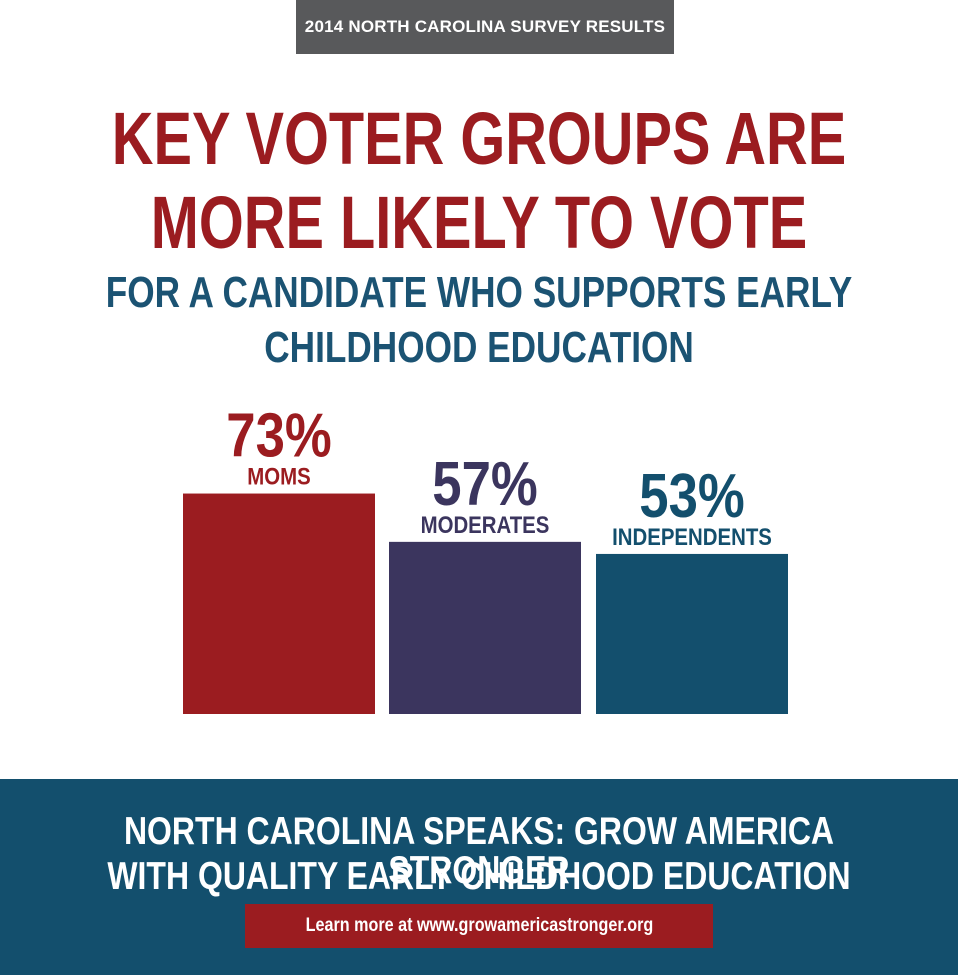 This screenshot has height=975, width=958. I want to click on category-label-moderates: MODERATES, so click(485, 524).